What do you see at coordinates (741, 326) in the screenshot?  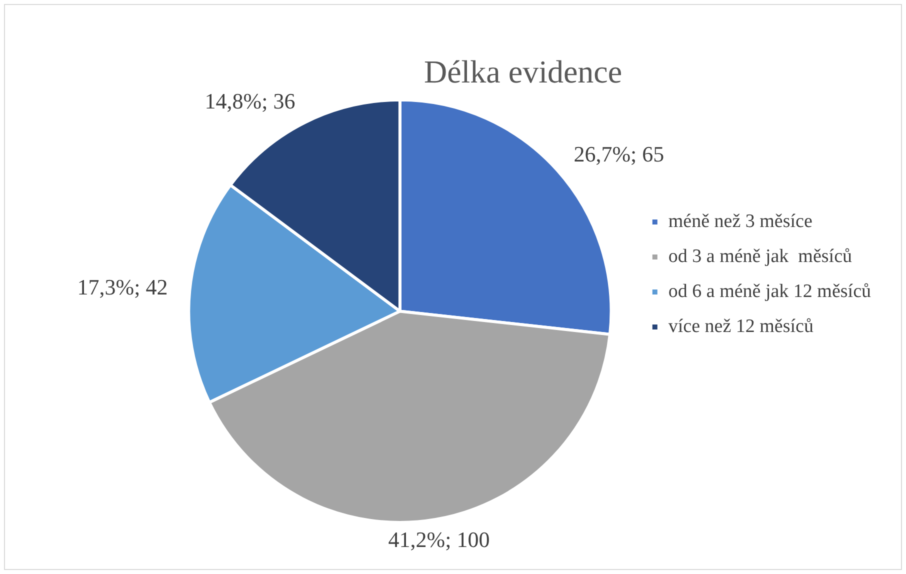 I see `legend-label: více než 12 měsíců` at bounding box center [741, 326].